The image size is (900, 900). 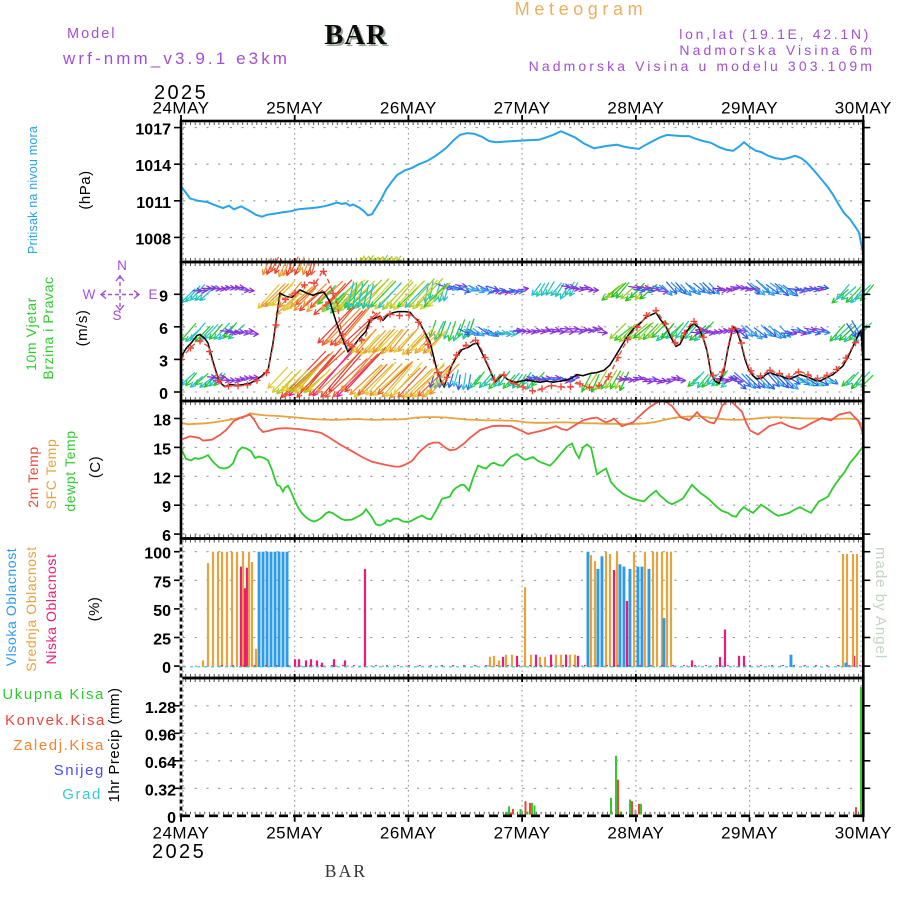 What do you see at coordinates (92, 34) in the screenshot?
I see `svg-text: Model` at bounding box center [92, 34].